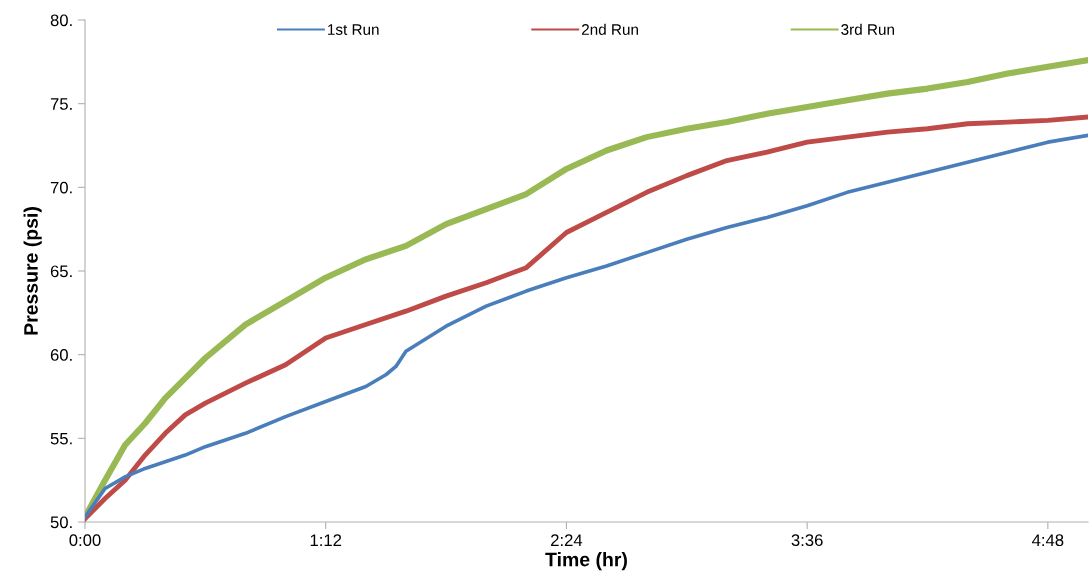  I want to click on y-tick-label: 65., so click(61, 271).